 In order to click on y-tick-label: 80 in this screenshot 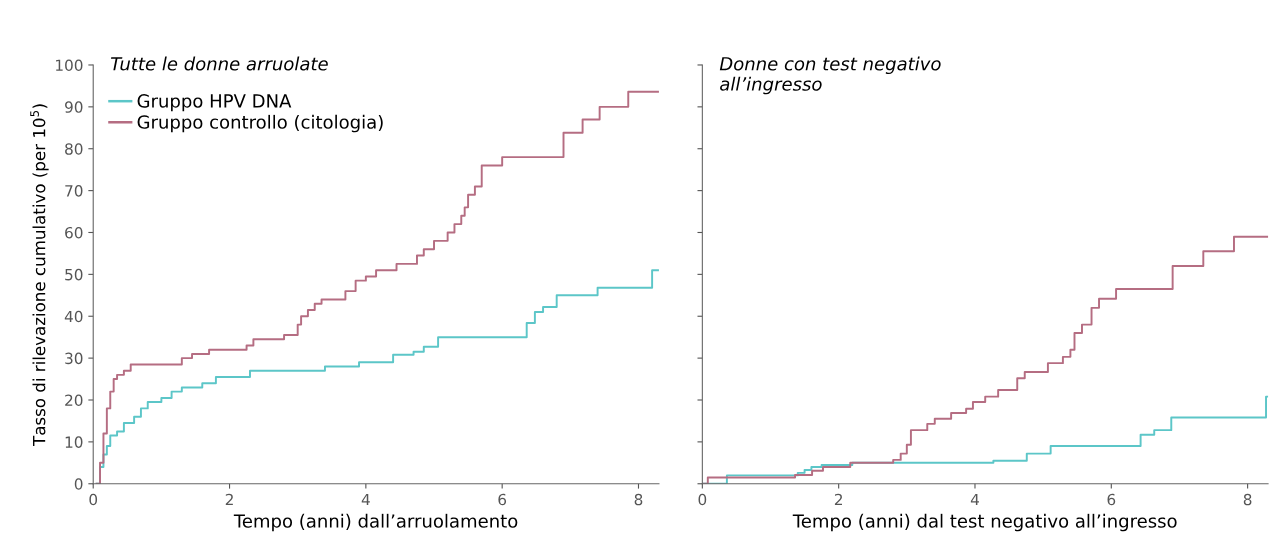, I will do `click(74, 149)`.